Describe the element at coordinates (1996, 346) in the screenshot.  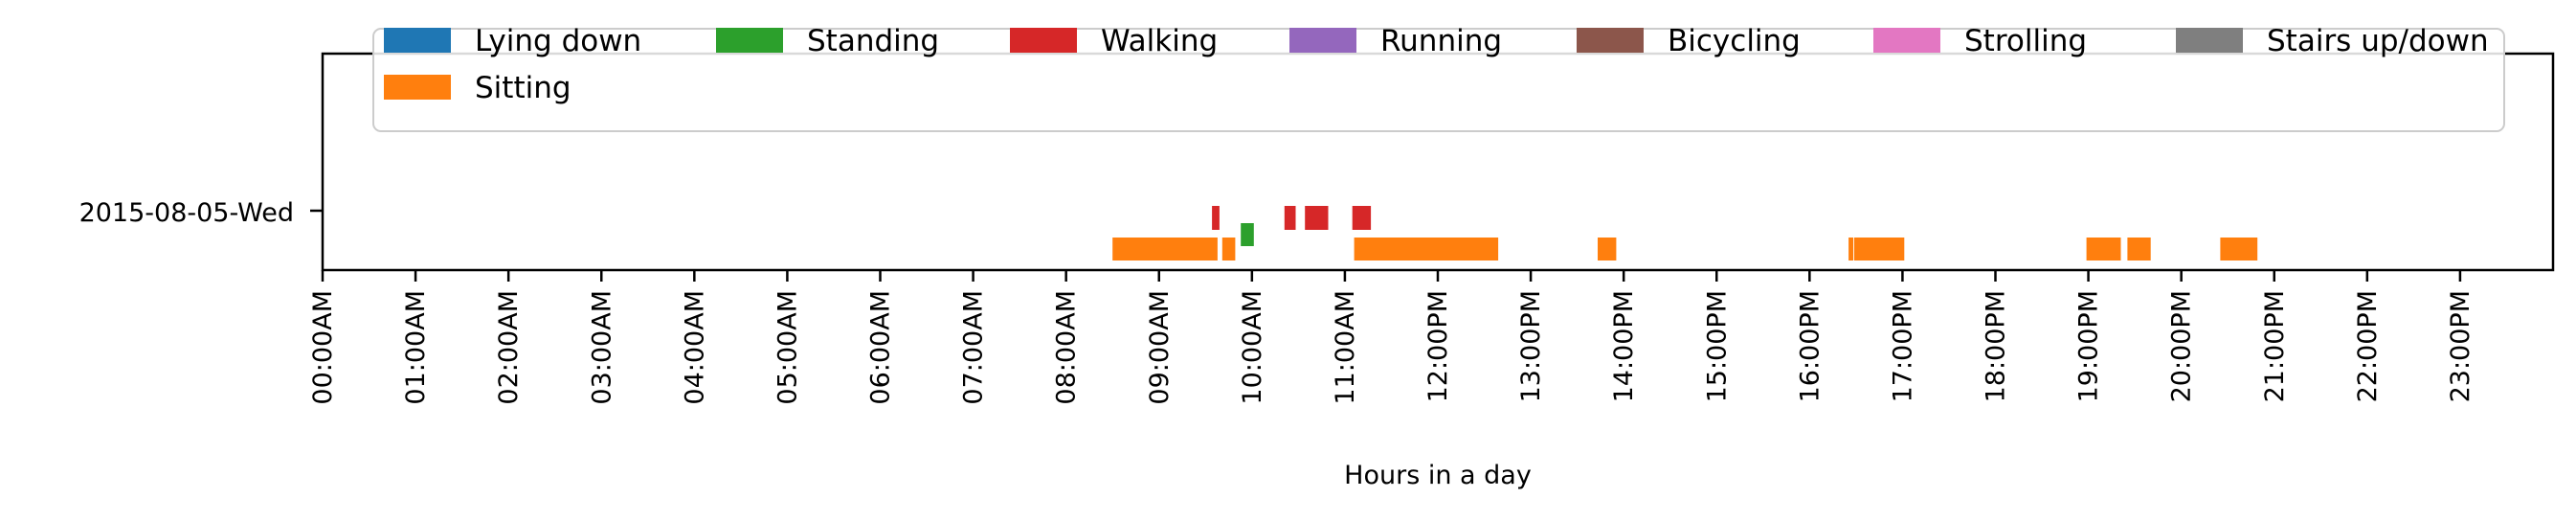
I see `x-tick-label: 18:00PM` at that location.